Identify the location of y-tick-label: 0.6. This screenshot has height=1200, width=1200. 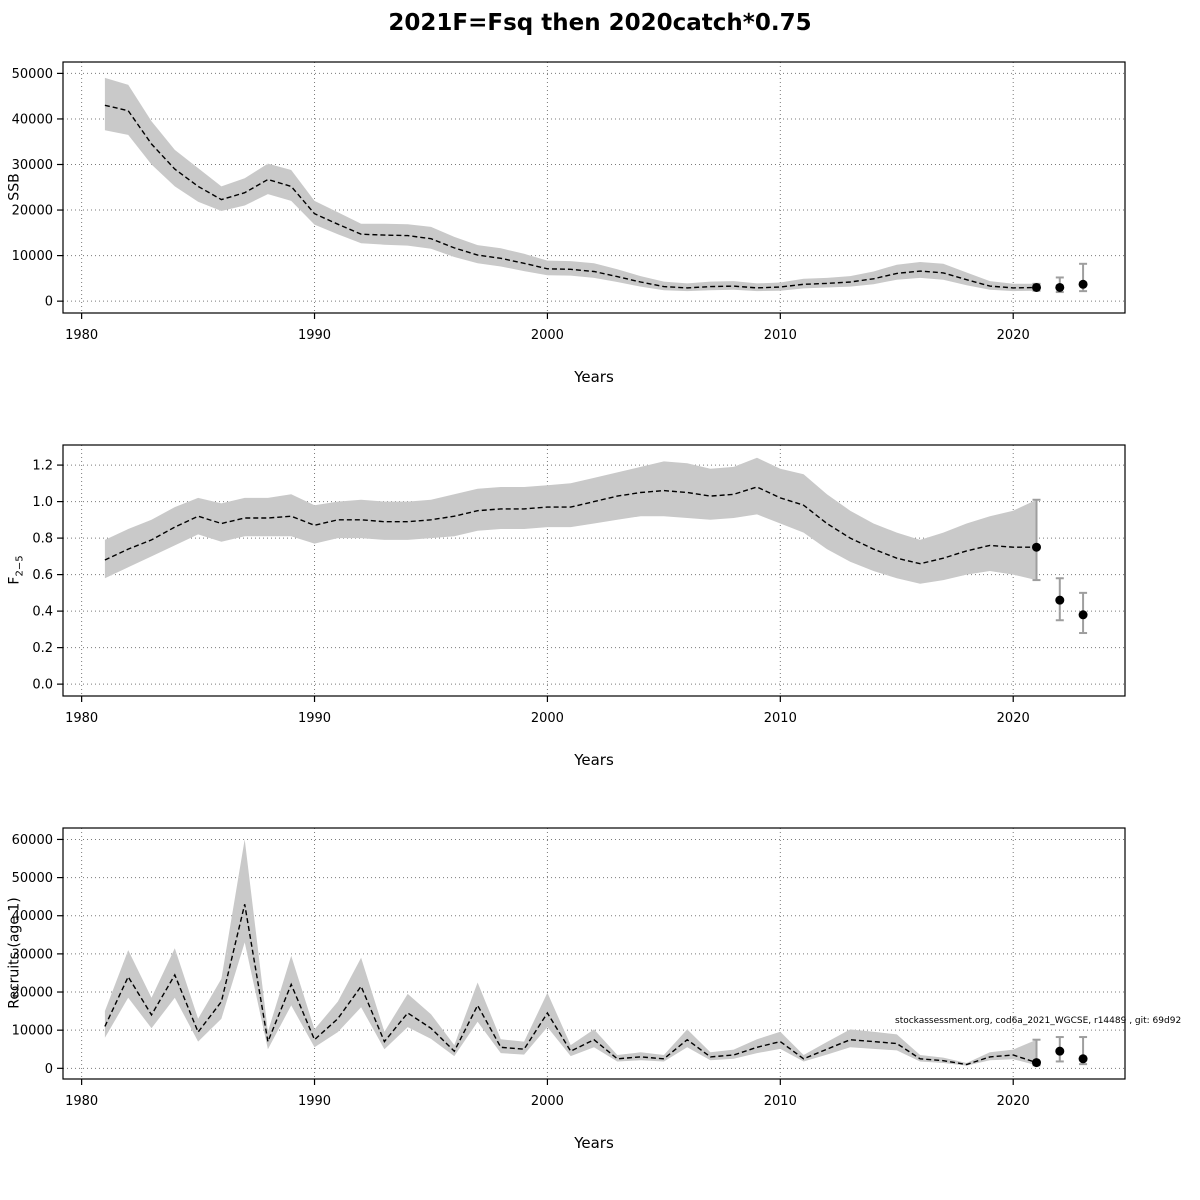
(42, 575).